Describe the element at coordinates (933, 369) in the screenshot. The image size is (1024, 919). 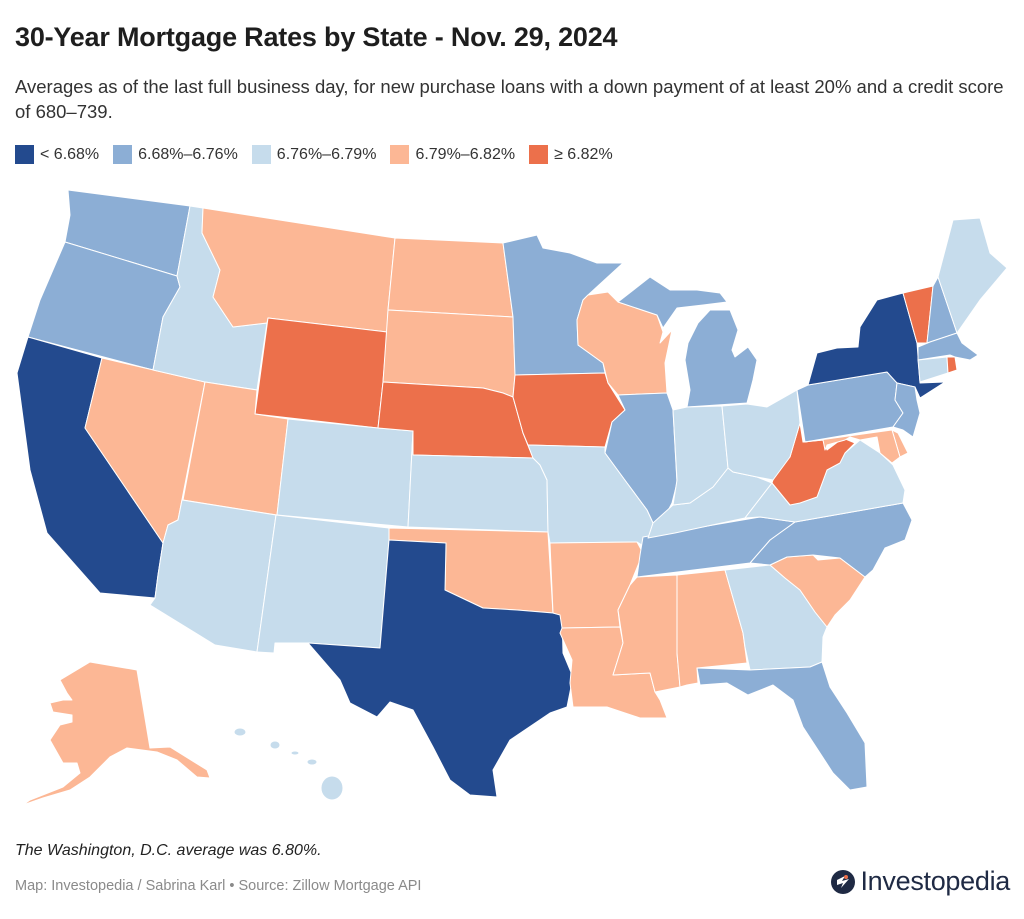
I see `state-CT` at that location.